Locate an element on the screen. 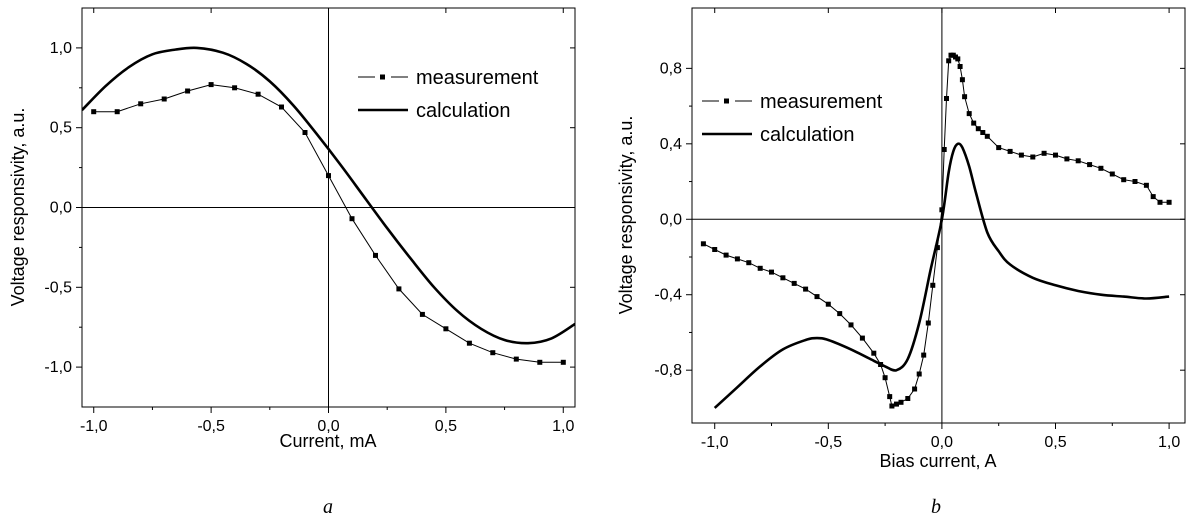 Image resolution: width=1189 pixels, height=525 pixels. y-tick-label: 0,5 is located at coordinates (61, 128).